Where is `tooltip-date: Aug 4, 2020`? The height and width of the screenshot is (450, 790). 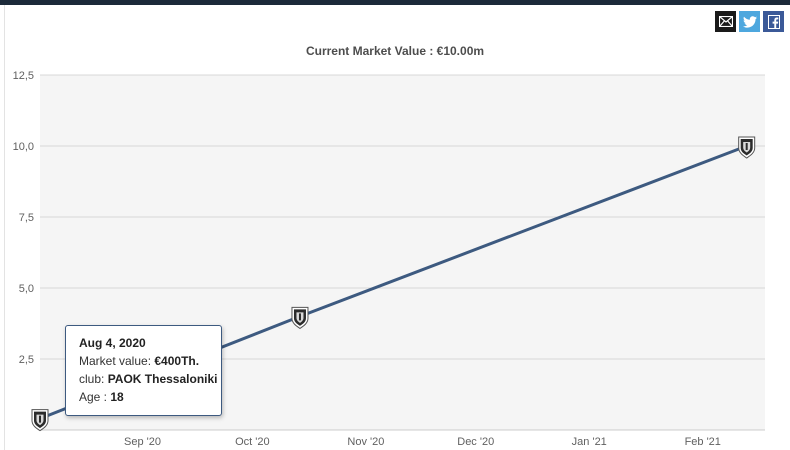
tooltip-date: Aug 4, 2020 is located at coordinates (112, 343).